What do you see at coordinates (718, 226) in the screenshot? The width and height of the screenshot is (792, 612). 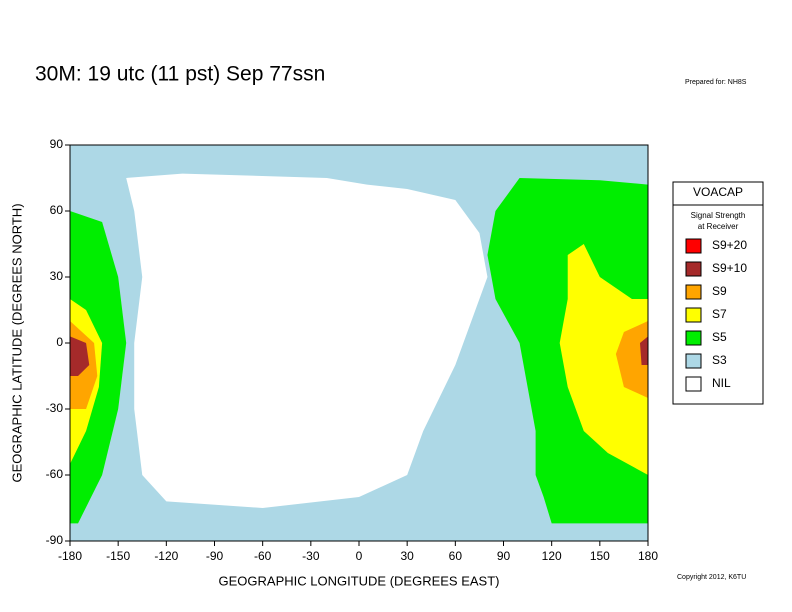 I see `legend-subtitle: at Receiver` at bounding box center [718, 226].